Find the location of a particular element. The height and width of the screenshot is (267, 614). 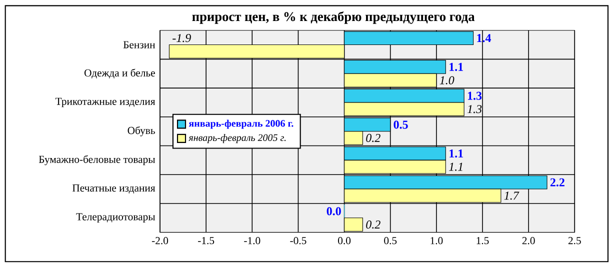

x-tick-label: -1.5 is located at coordinates (206, 240).